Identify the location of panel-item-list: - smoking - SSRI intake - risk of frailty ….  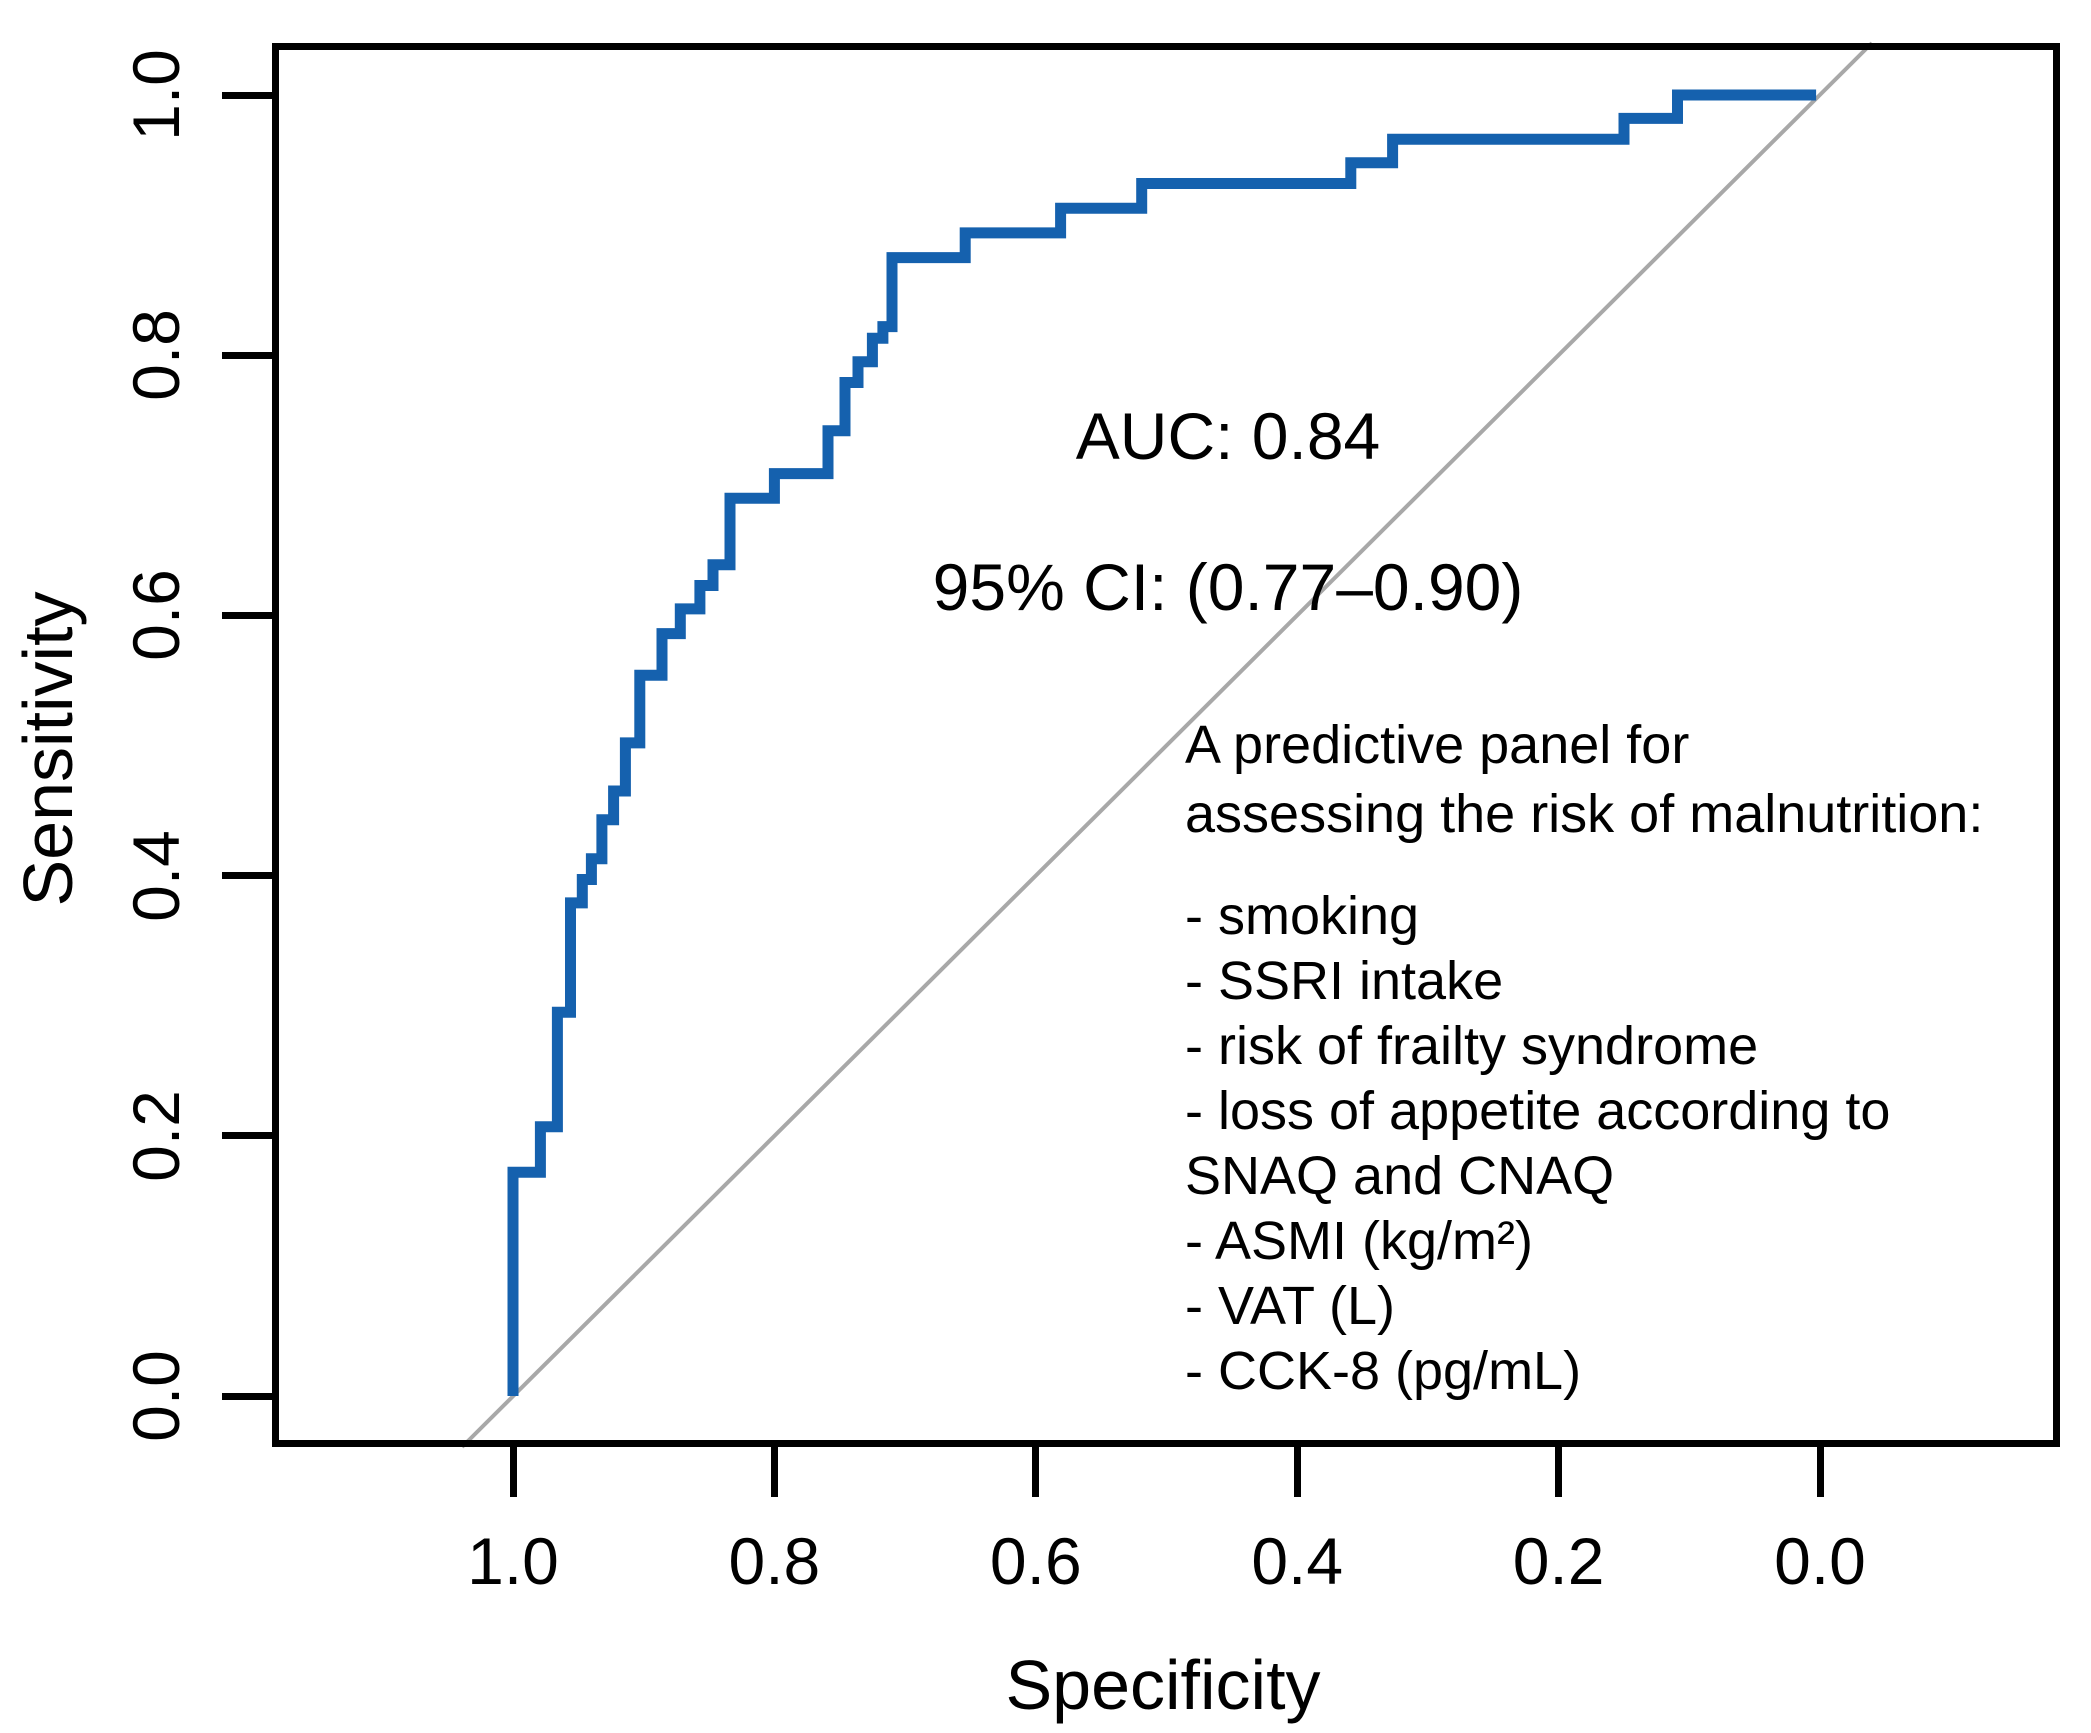
(1625, 1144).